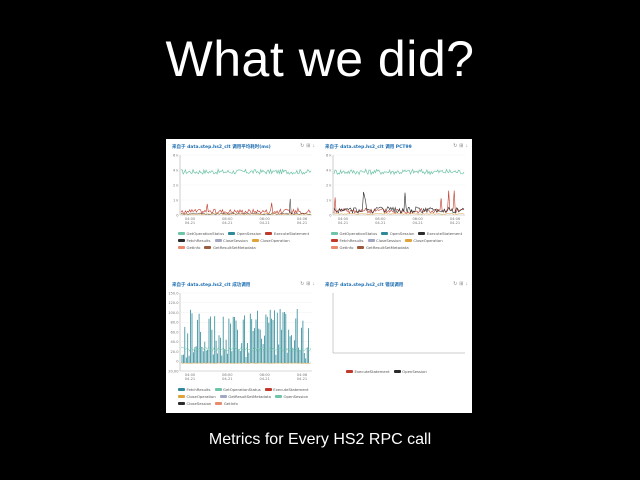  What do you see at coordinates (177, 362) in the screenshot?
I see `y-tick-label: 0` at bounding box center [177, 362].